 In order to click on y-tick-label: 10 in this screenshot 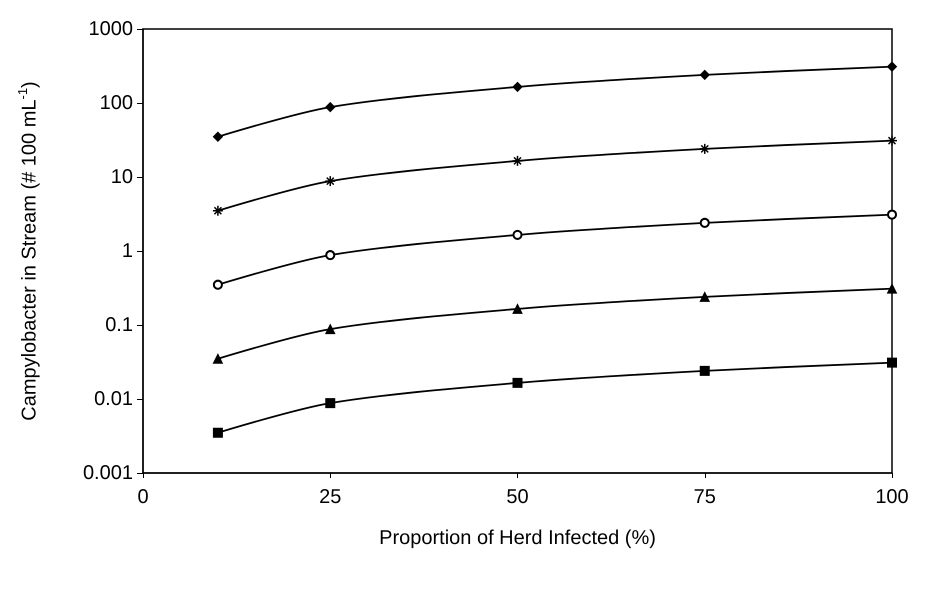, I will do `click(121, 177)`.